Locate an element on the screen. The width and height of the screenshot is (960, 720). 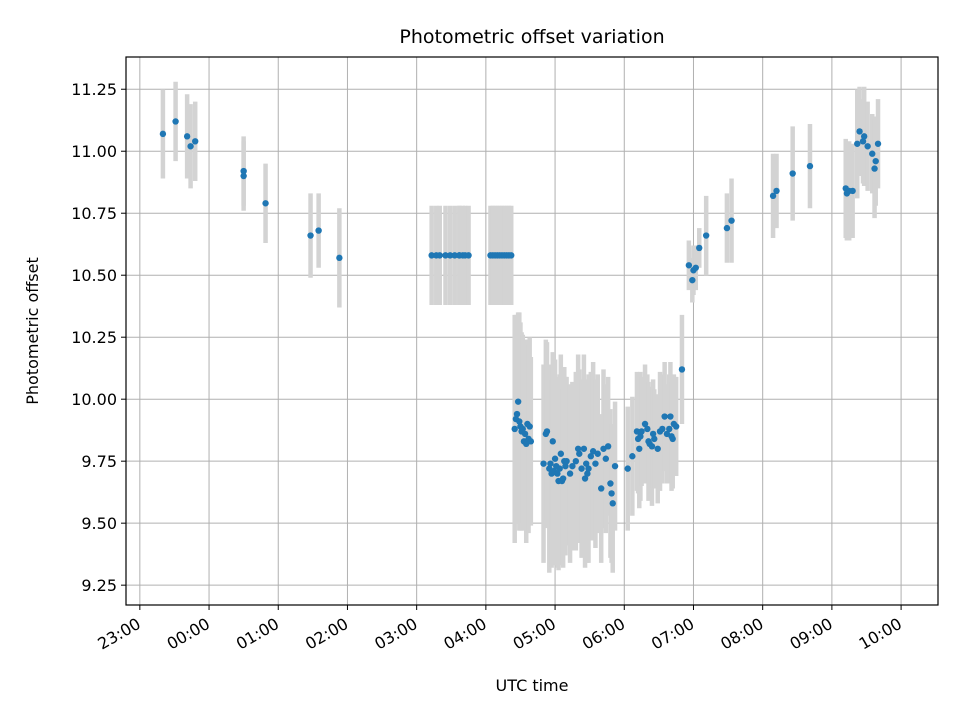
chart-title: Photometric offset variation is located at coordinates (531, 37).